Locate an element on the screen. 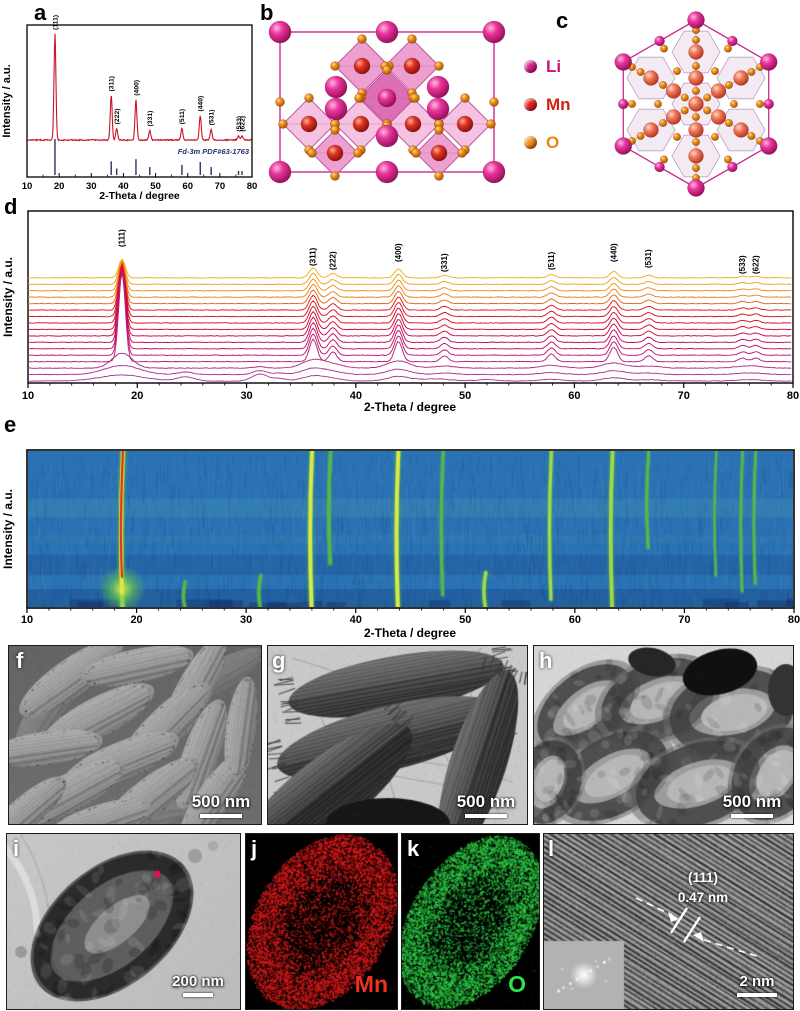 Image resolution: width=800 pixels, height=1011 pixels. peak-label-a: (533) is located at coordinates (239, 124).